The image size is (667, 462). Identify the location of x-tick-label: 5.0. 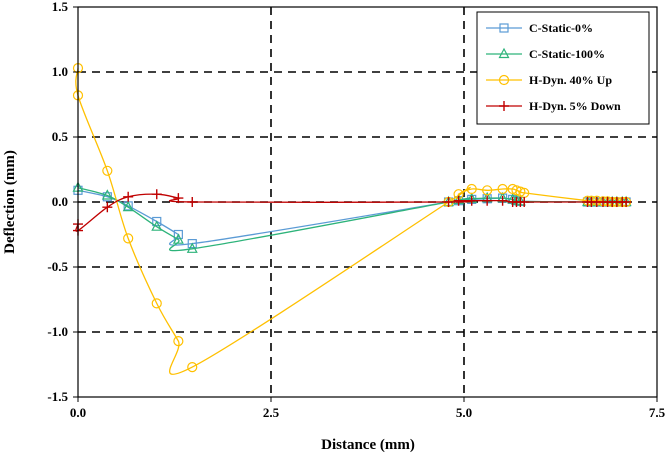
(464, 412).